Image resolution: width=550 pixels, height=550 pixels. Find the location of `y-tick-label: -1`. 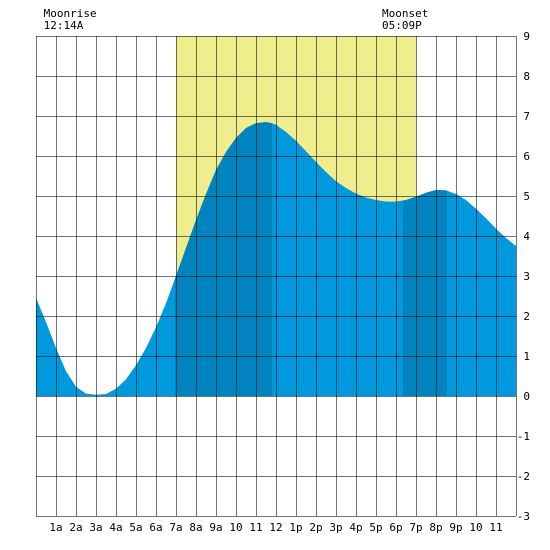

y-tick-label: -1 is located at coordinates (523, 436).